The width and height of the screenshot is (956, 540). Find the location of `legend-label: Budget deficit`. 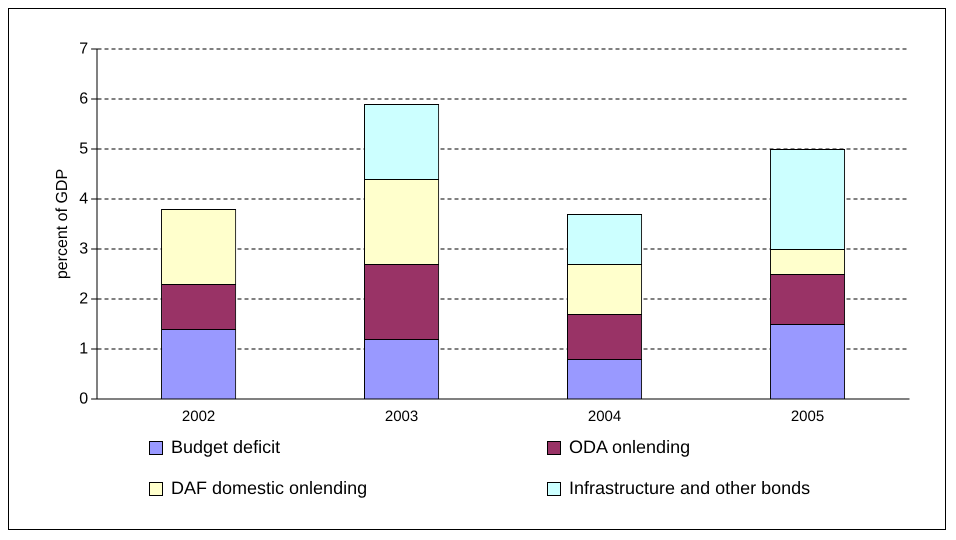

legend-label: Budget deficit is located at coordinates (225, 447).